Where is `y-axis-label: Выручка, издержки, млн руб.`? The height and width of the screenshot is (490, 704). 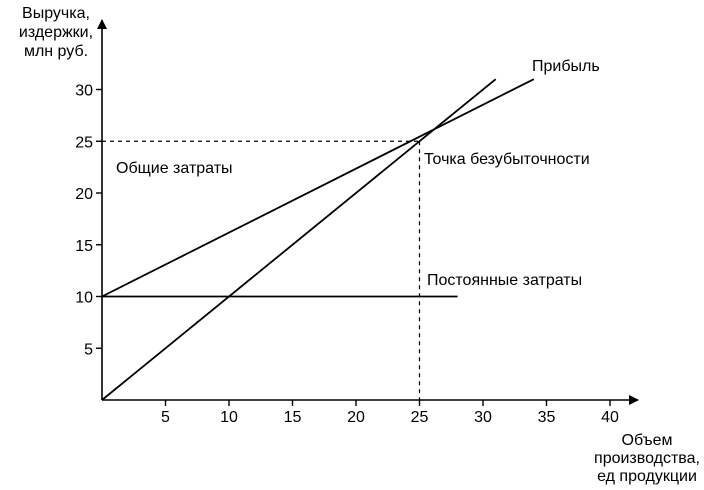
y-axis-label: Выручка, издержки, млн руб. is located at coordinates (56, 32).